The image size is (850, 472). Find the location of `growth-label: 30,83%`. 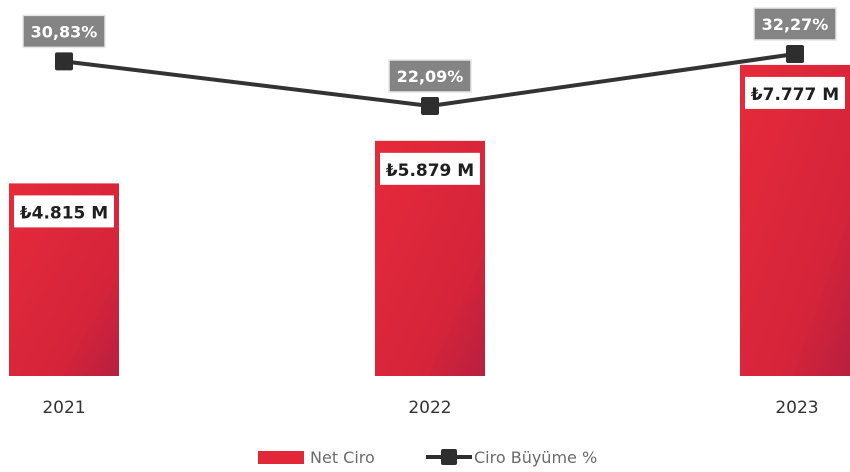

growth-label: 30,83% is located at coordinates (64, 31).